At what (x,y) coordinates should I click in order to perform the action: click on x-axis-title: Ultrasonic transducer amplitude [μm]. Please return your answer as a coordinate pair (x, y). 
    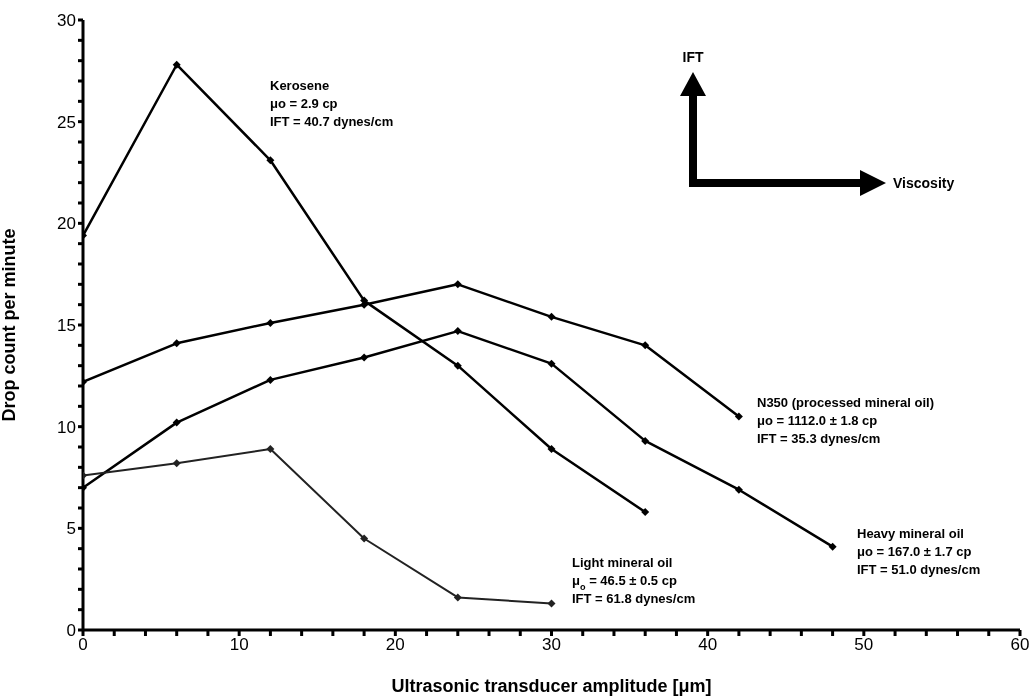
    Looking at the image, I should click on (551, 686).